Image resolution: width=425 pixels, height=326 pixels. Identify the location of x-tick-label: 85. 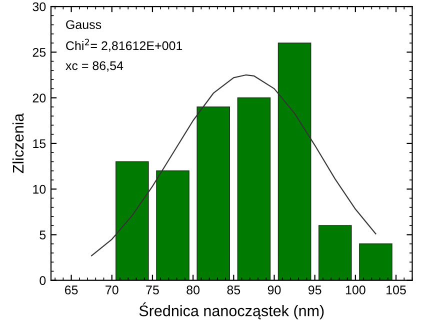
(233, 290).